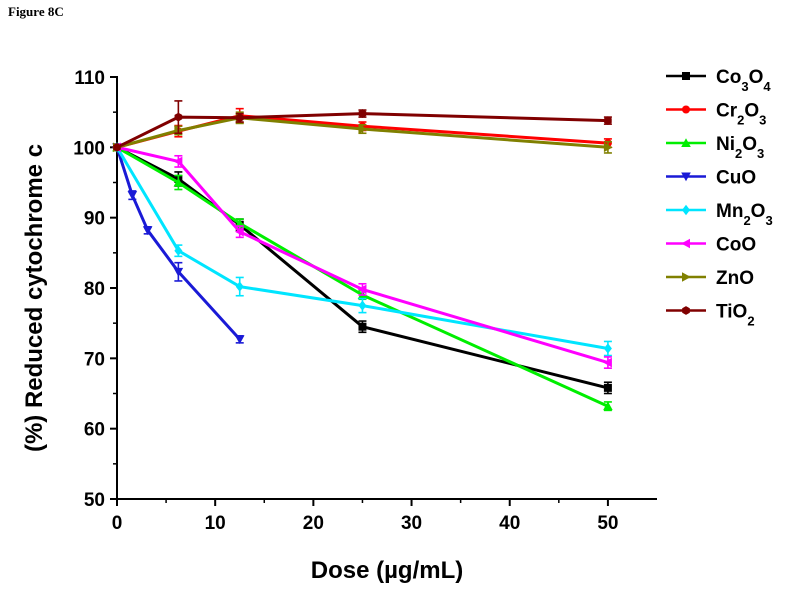 The image size is (800, 590). What do you see at coordinates (509, 523) in the screenshot?
I see `x-tick-label: 40` at bounding box center [509, 523].